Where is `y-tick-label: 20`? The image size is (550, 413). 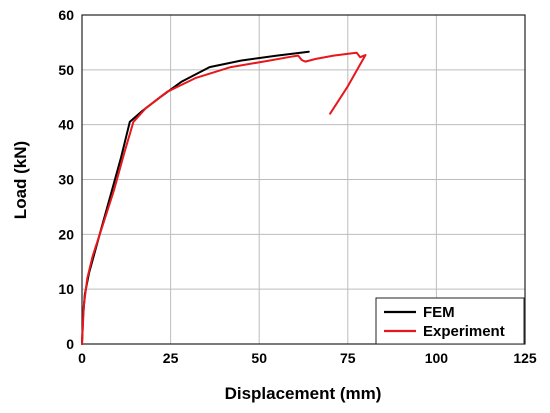
y-tick-label: 20 is located at coordinates (66, 234).